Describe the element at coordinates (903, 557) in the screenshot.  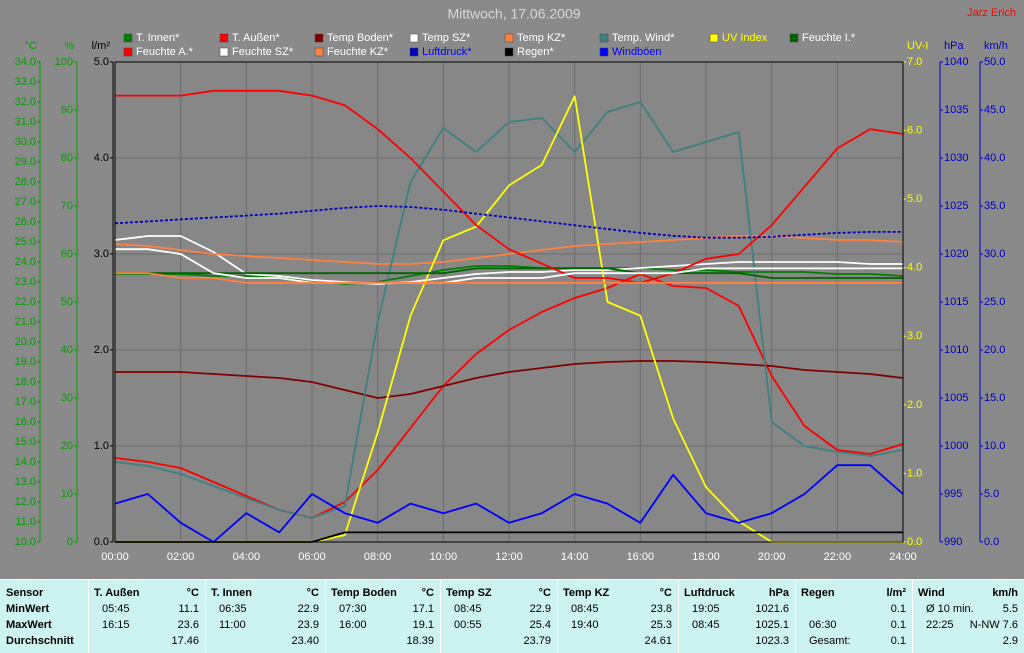
I see `x-tick-label: 24:00` at that location.